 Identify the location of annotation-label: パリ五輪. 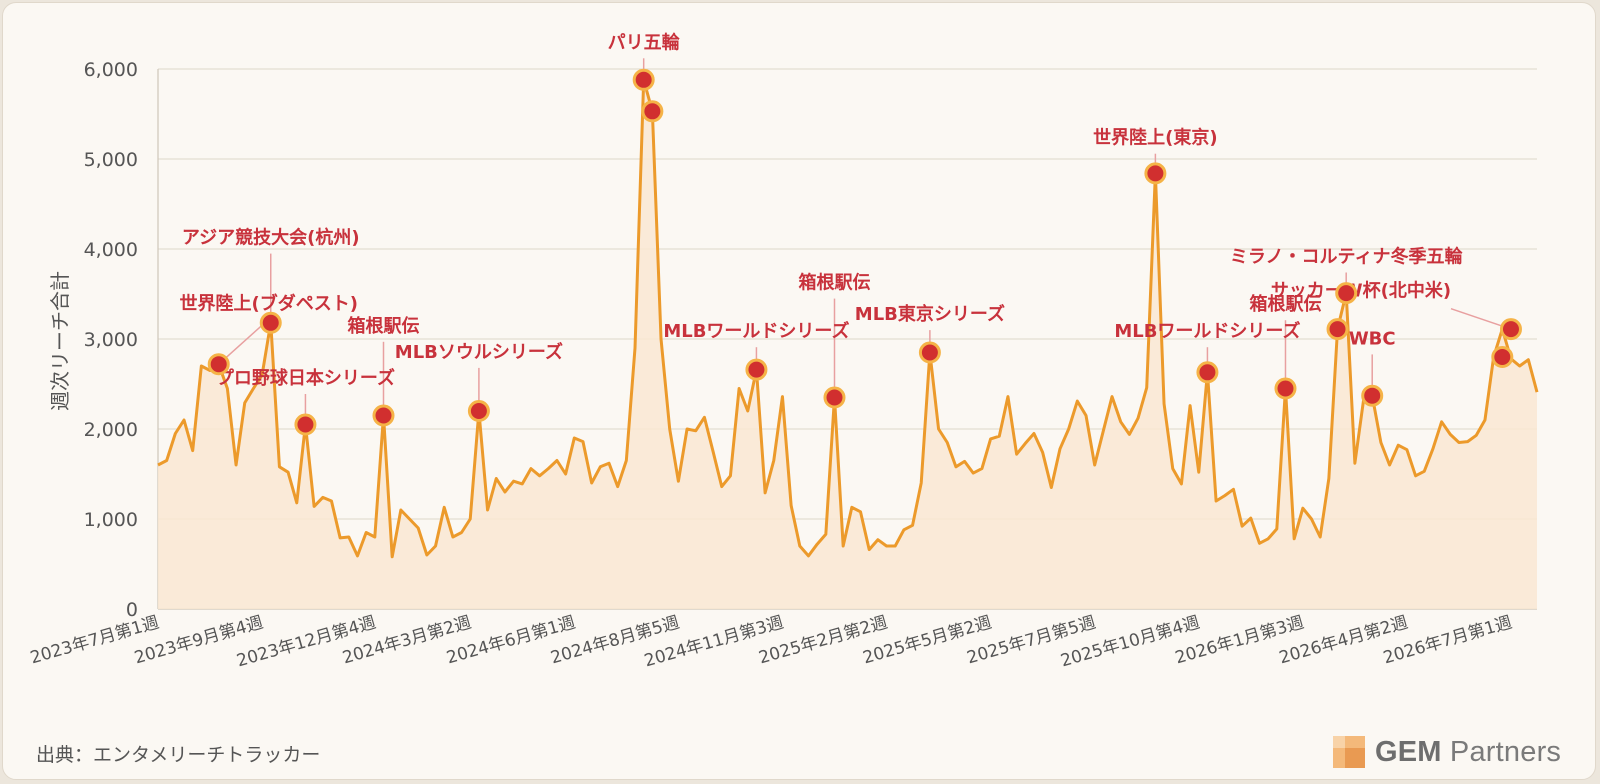
(644, 42).